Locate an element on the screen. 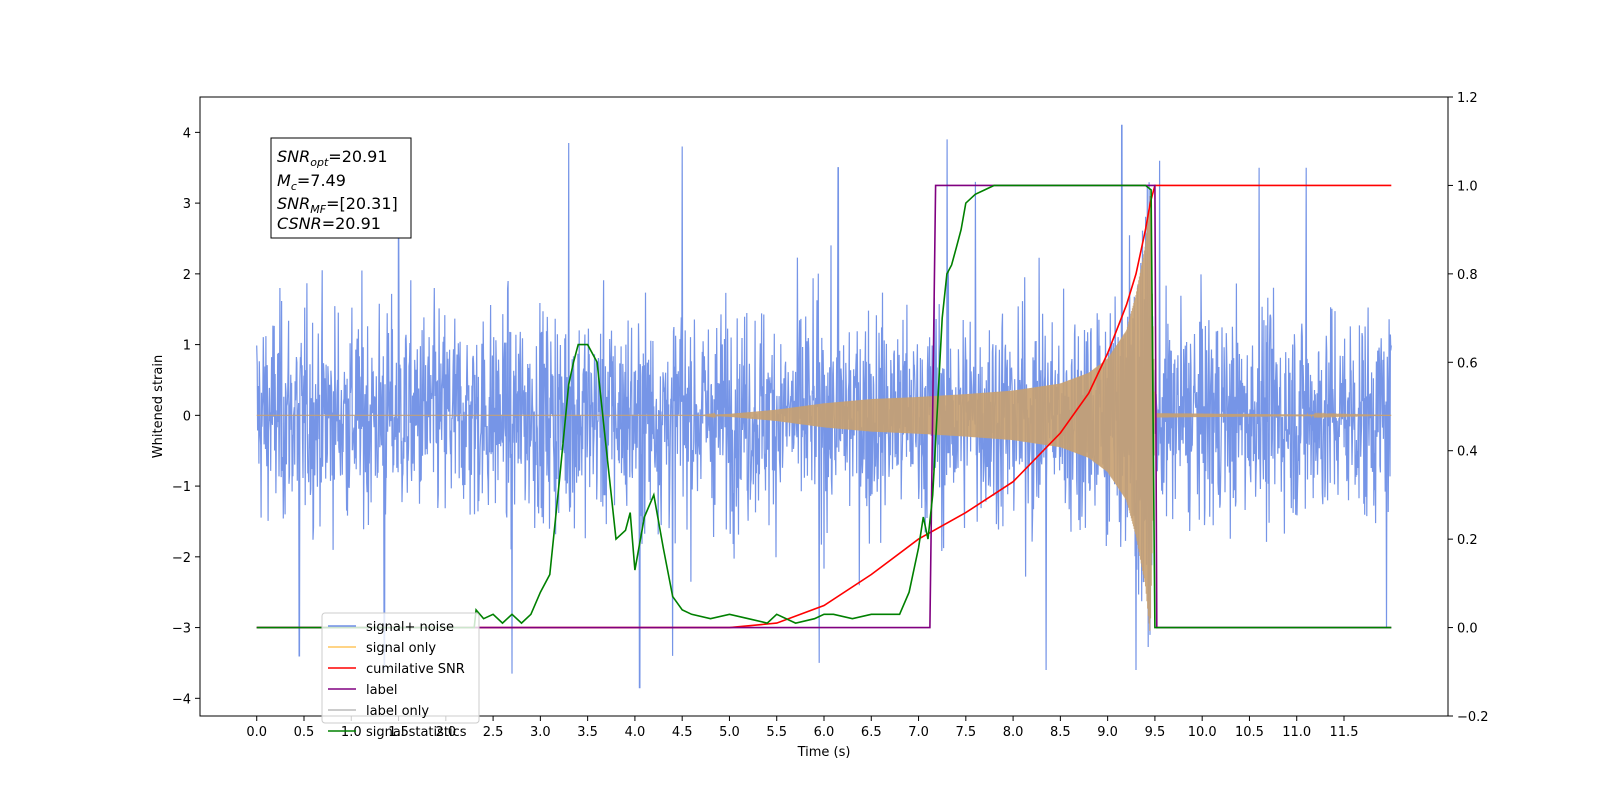 The image size is (1600, 800). annotation-frame is located at coordinates (341, 188).